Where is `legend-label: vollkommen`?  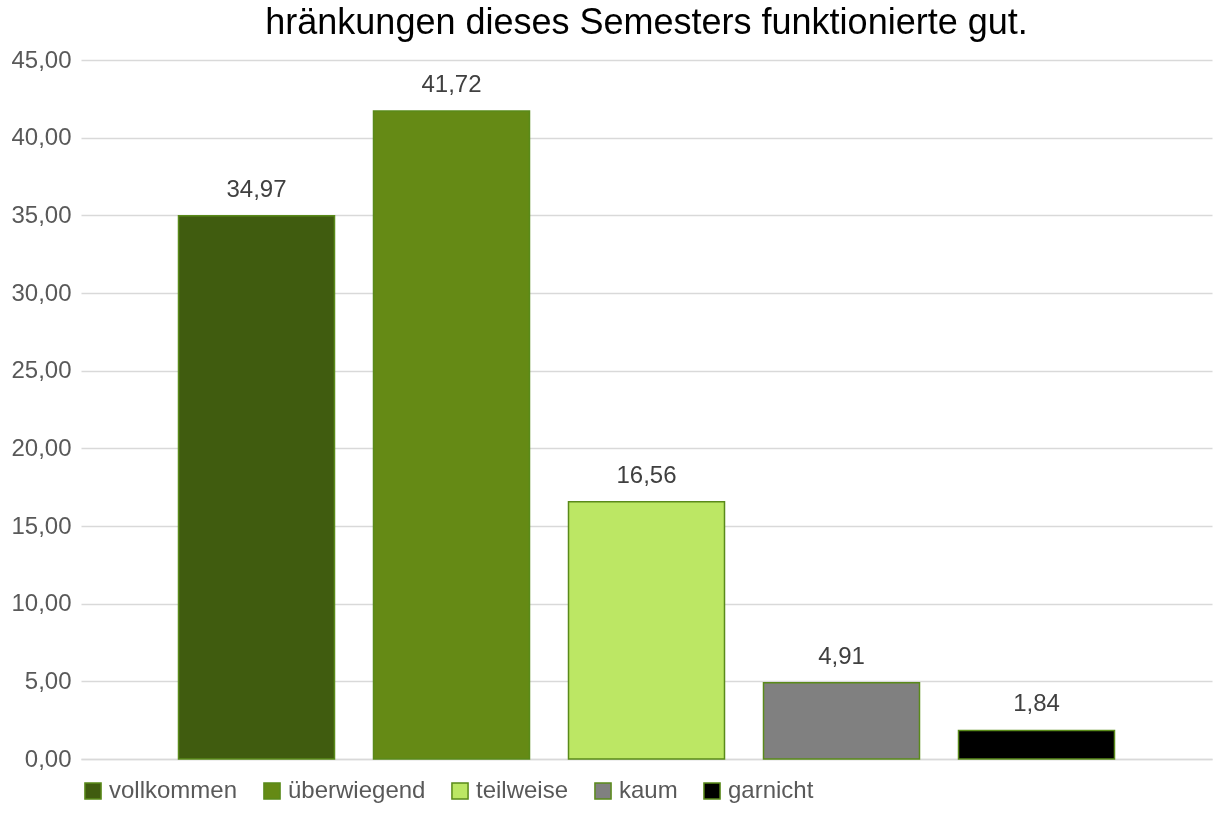 legend-label: vollkommen is located at coordinates (173, 789).